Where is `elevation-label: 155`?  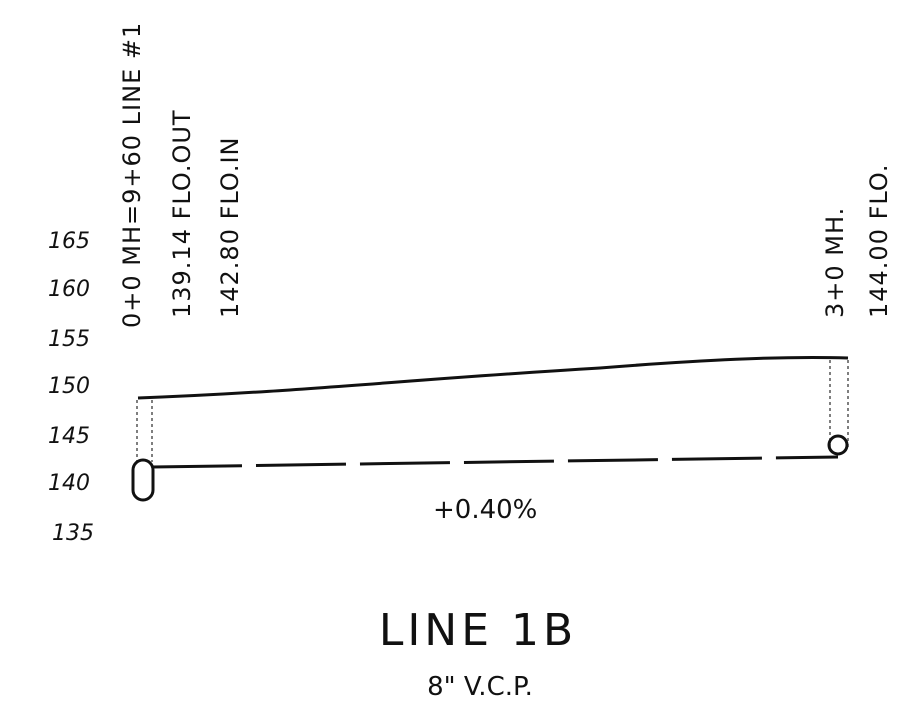
elevation-label: 155 is located at coordinates (69, 339).